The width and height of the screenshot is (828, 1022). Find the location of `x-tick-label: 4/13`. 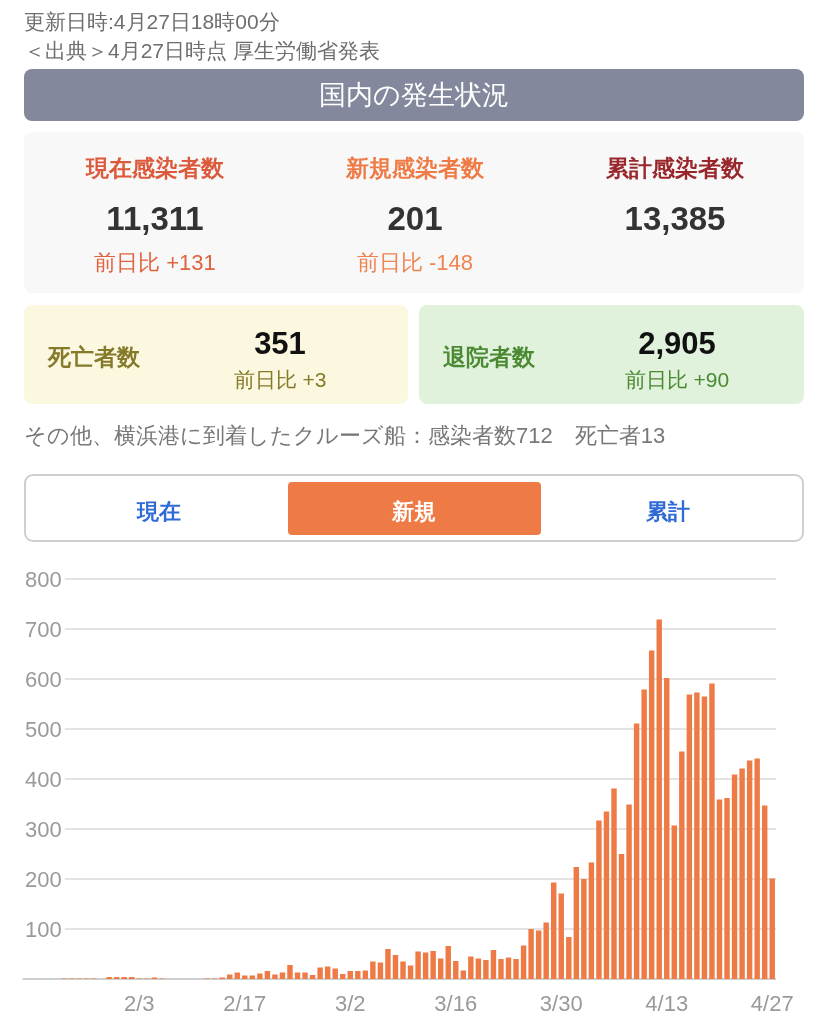

x-tick-label: 4/13 is located at coordinates (667, 1003).